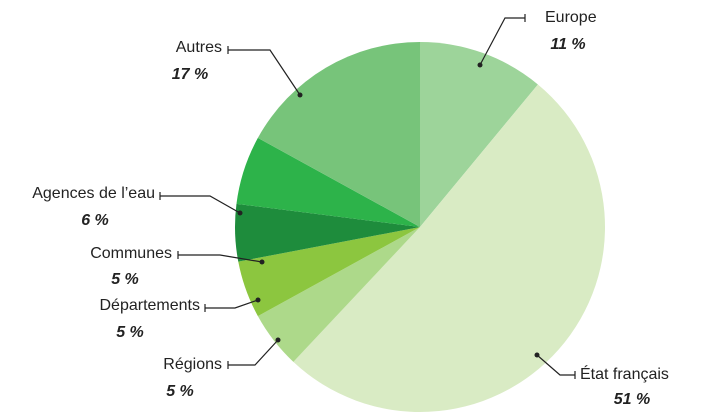 Image resolution: width=704 pixels, height=415 pixels. I want to click on slice-value: 51 %, so click(632, 399).